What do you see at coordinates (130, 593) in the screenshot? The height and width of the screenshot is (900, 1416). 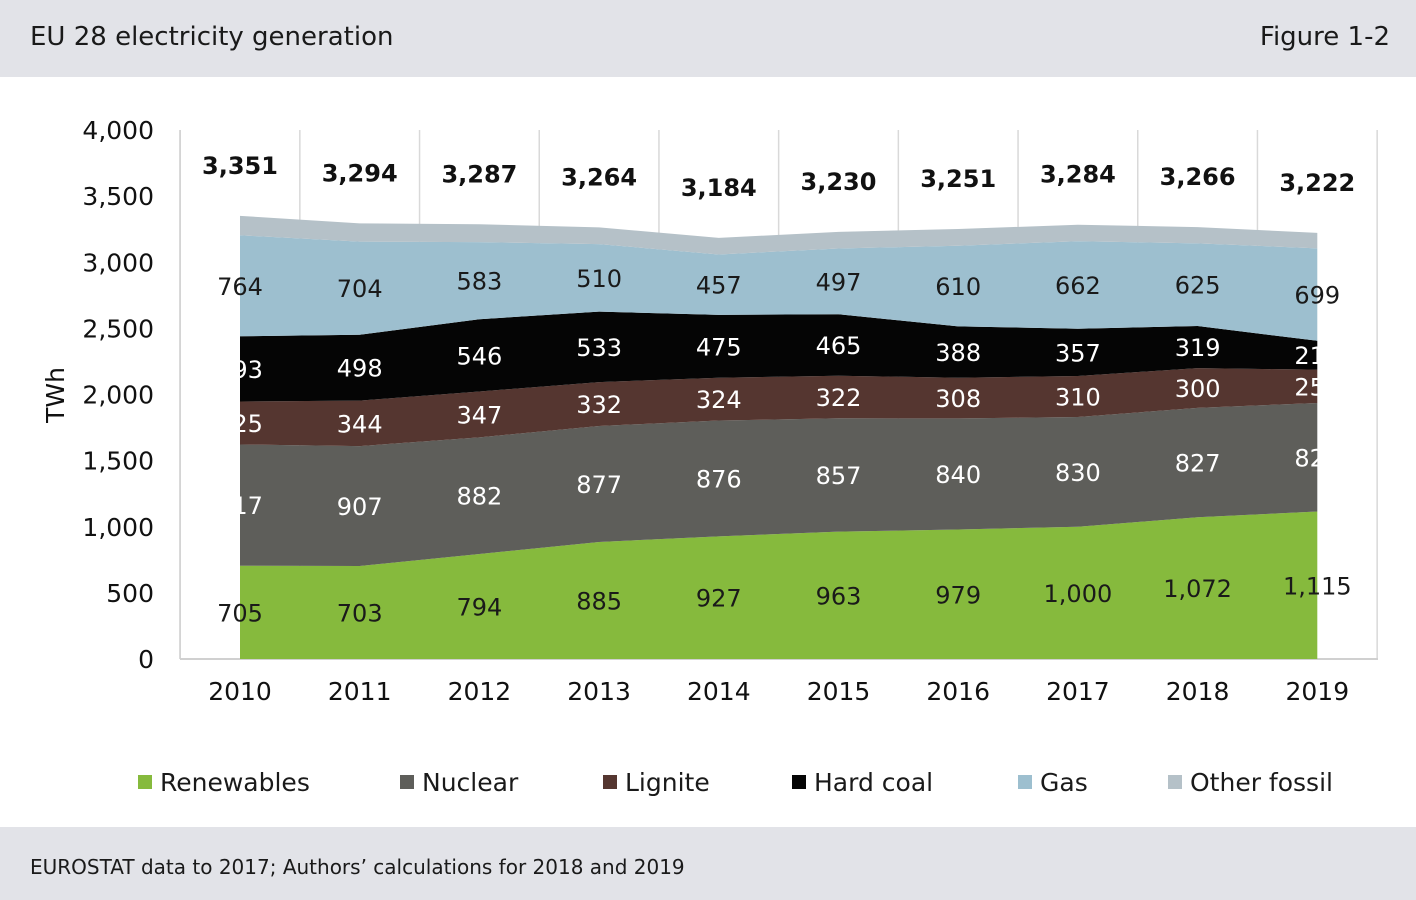 I see `y-tick-label: 500` at bounding box center [130, 593].